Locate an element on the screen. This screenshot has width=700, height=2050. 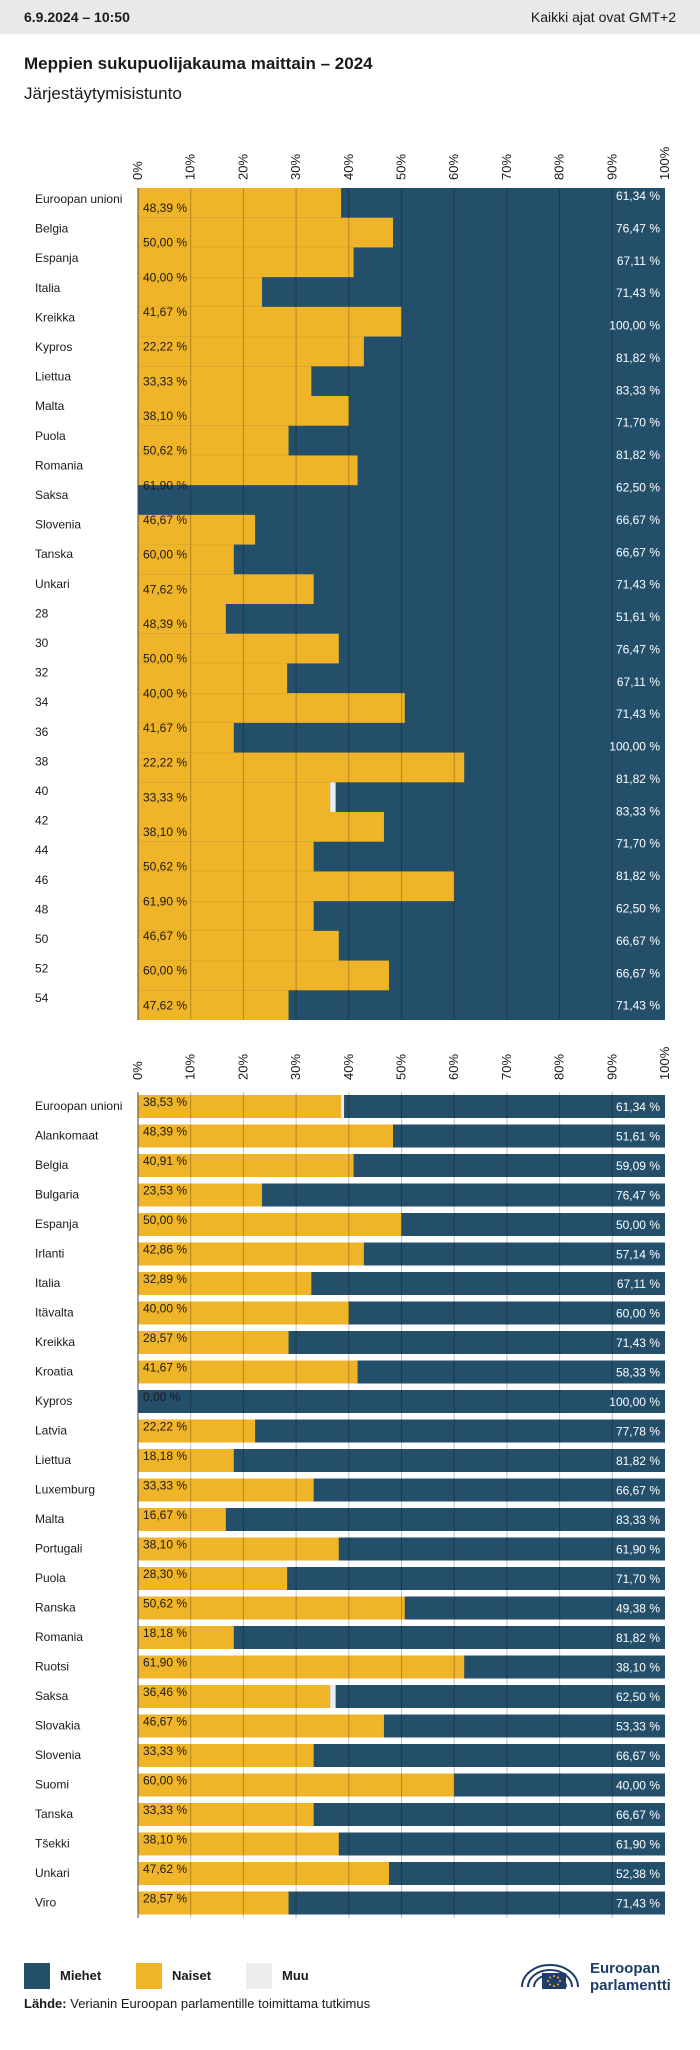
category-label: Suomi is located at coordinates (52, 1785).